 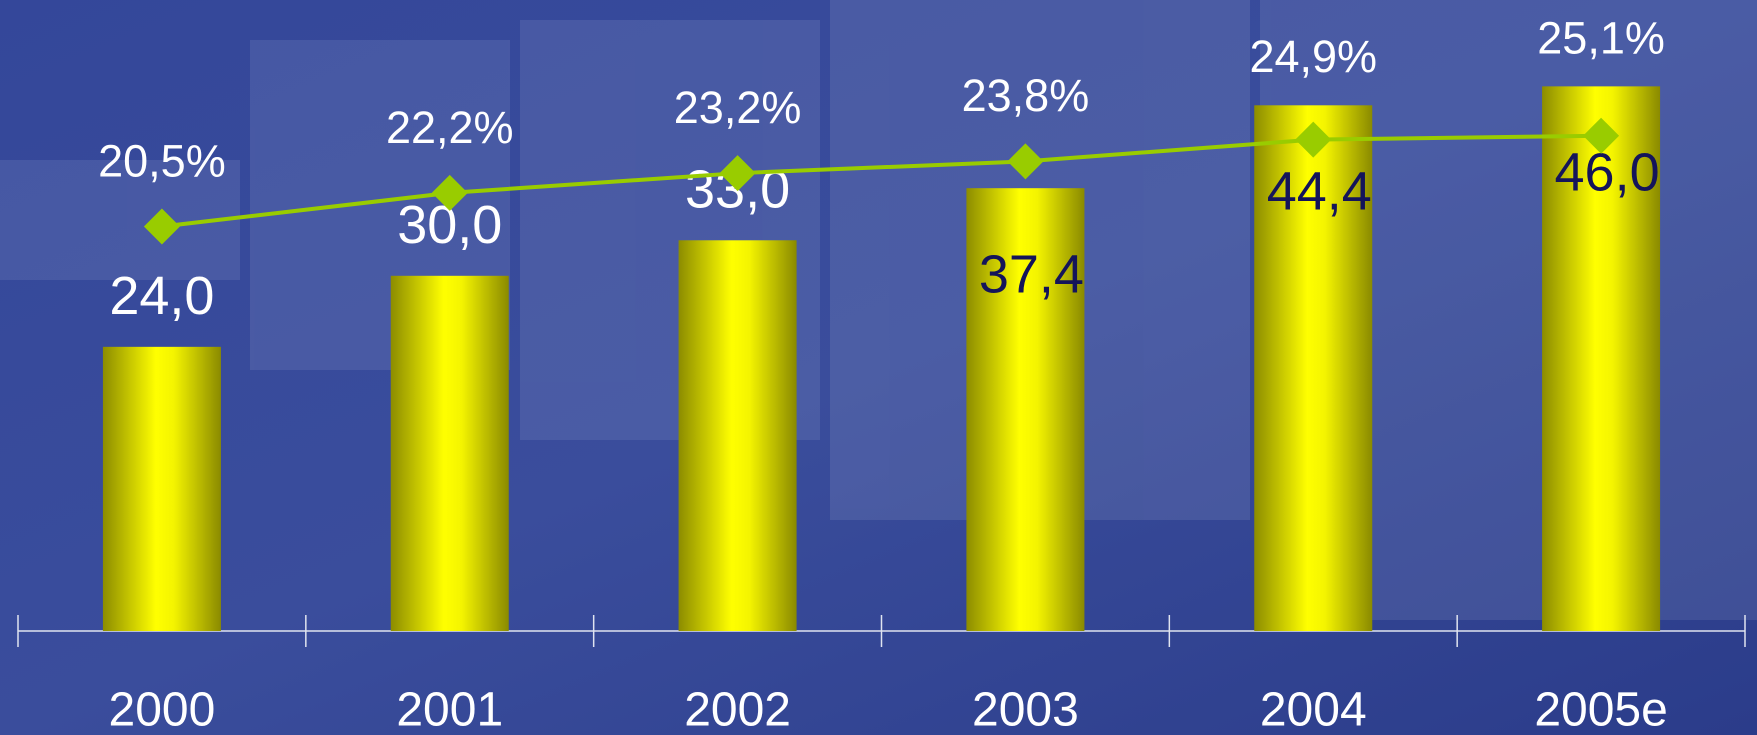 What do you see at coordinates (737, 709) in the screenshot?
I see `x-tick-label: 2002` at bounding box center [737, 709].